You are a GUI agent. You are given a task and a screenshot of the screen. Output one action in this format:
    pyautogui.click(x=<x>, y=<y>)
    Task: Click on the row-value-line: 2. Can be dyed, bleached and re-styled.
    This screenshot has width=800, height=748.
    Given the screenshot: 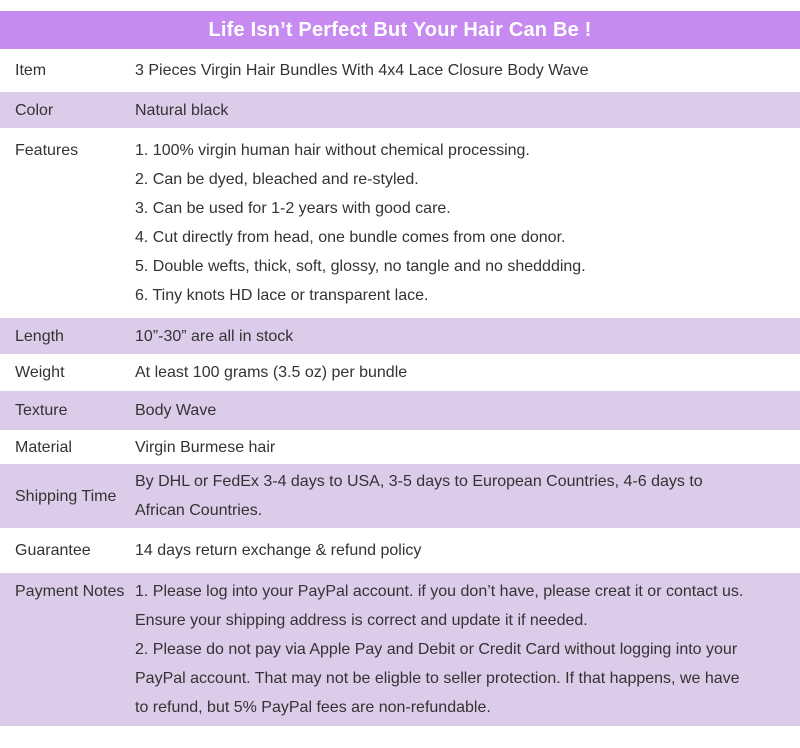 What is the action you would take?
    pyautogui.click(x=277, y=179)
    